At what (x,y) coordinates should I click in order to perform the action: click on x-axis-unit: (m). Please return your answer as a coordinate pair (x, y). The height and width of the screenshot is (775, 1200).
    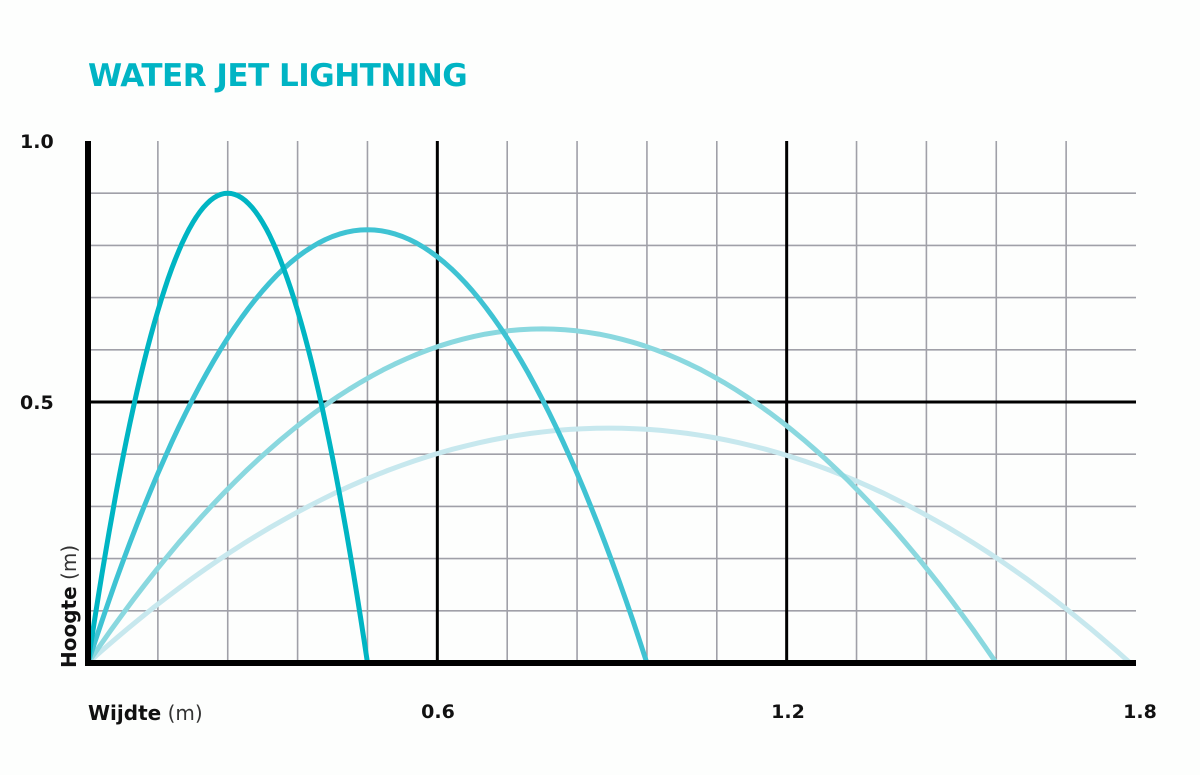
    Looking at the image, I should click on (185, 713).